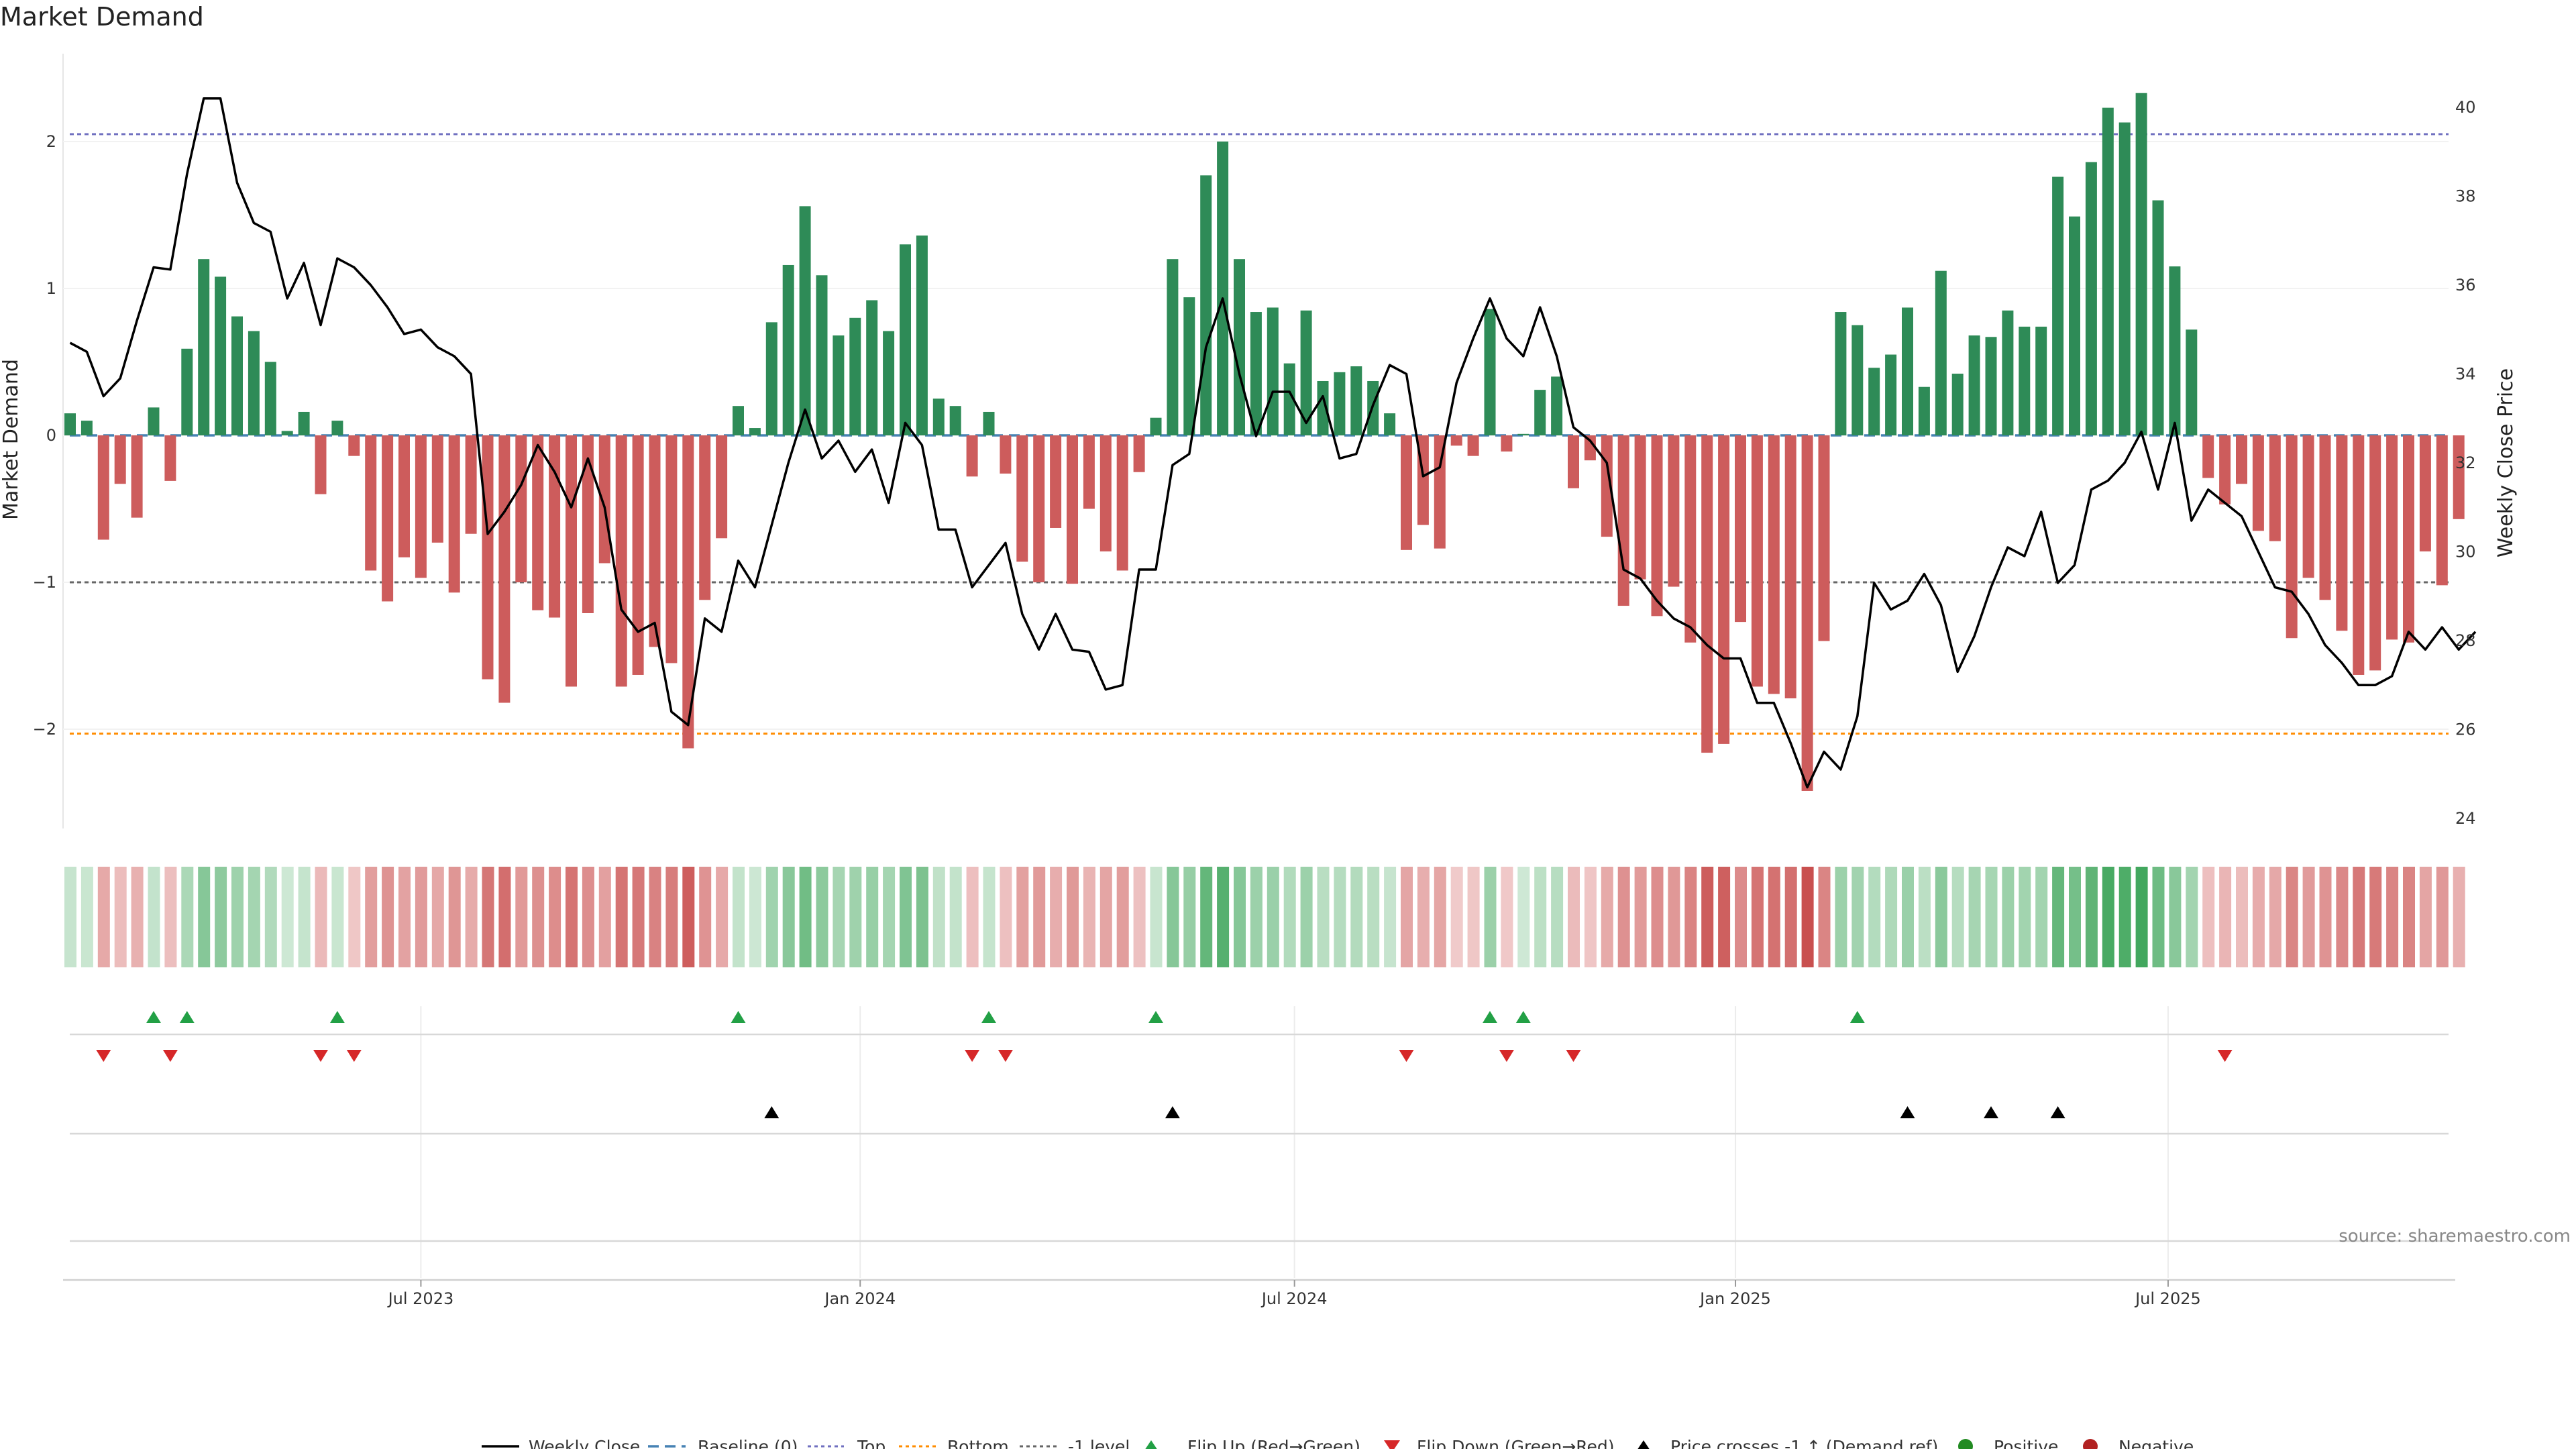 Image resolution: width=2576 pixels, height=1449 pixels. I want to click on chart-title: Market Demand, so click(102, 17).